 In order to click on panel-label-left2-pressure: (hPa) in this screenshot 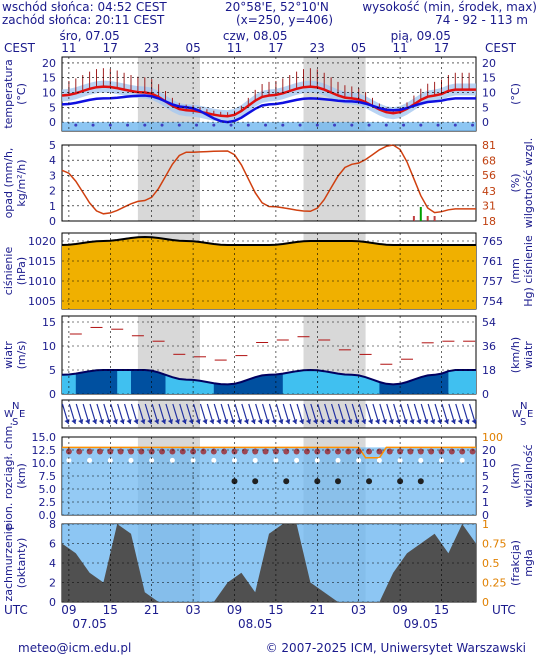, I will do `click(21, 271)`.